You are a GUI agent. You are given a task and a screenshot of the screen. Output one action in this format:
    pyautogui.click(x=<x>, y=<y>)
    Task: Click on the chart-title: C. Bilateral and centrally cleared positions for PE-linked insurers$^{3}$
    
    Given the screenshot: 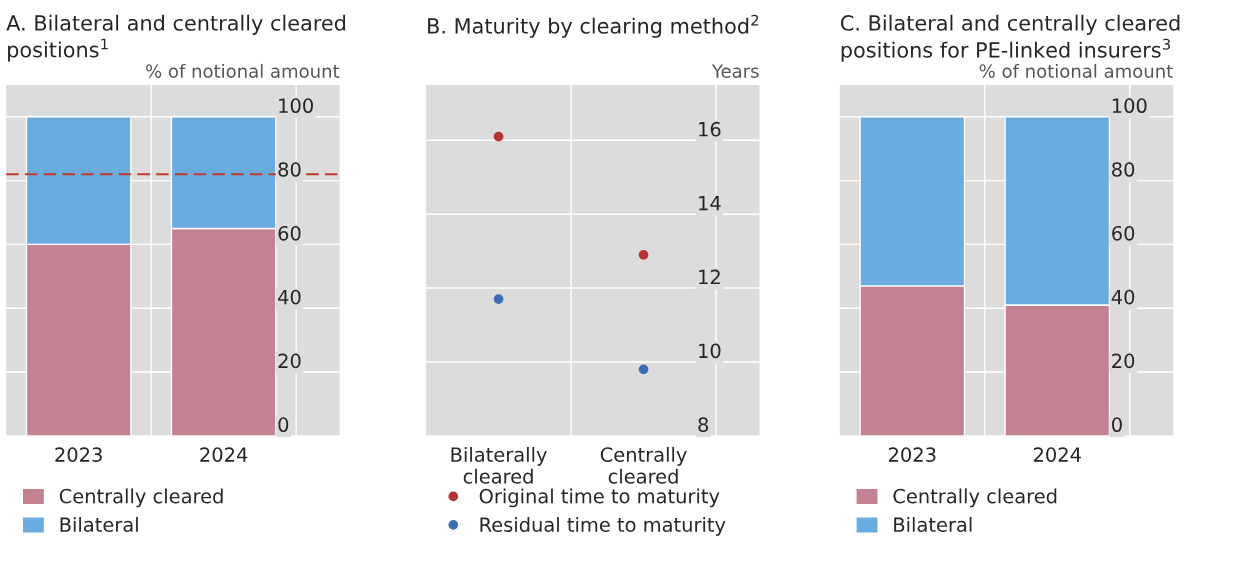 What is the action you would take?
    pyautogui.click(x=1010, y=38)
    